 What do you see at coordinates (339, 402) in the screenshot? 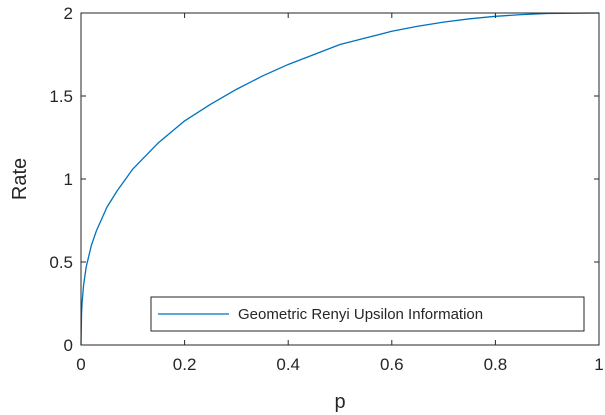
I see `x-axis-label: p` at bounding box center [339, 402].